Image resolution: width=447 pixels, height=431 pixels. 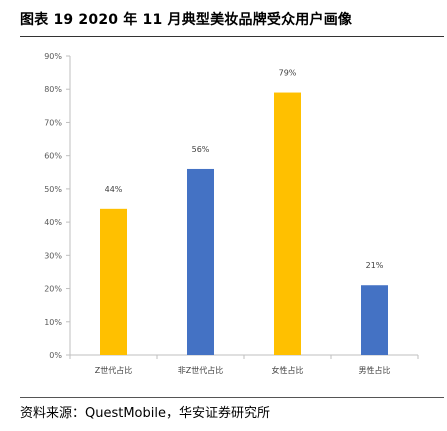 I want to click on x-tick-label: Z世代占比, so click(x=113, y=370).